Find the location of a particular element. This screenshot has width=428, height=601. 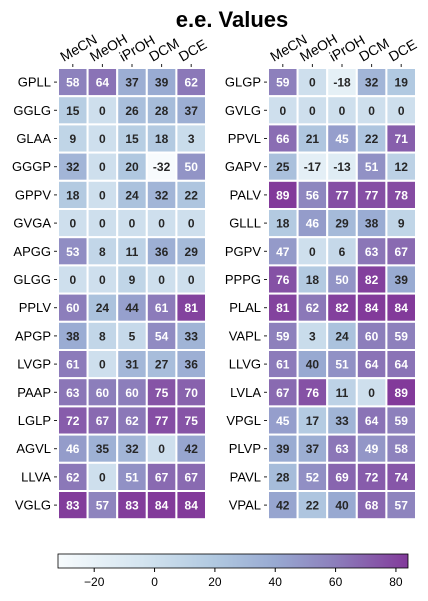

cell-value: 68 is located at coordinates (372, 506).